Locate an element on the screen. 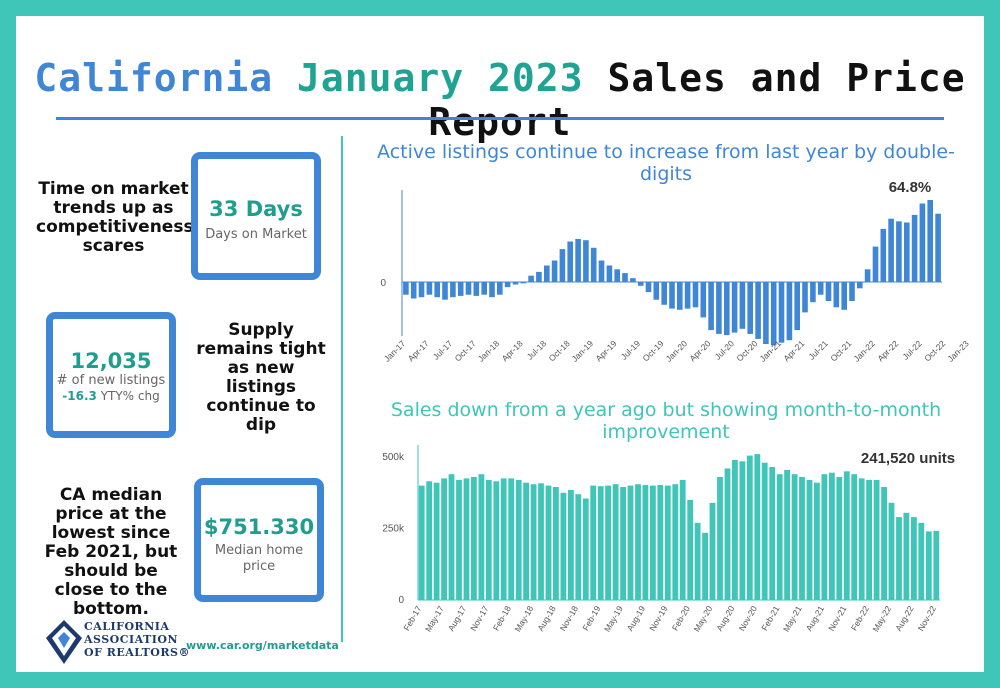 This screenshot has height=688, width=1000. price-value: $751.330 is located at coordinates (259, 527).